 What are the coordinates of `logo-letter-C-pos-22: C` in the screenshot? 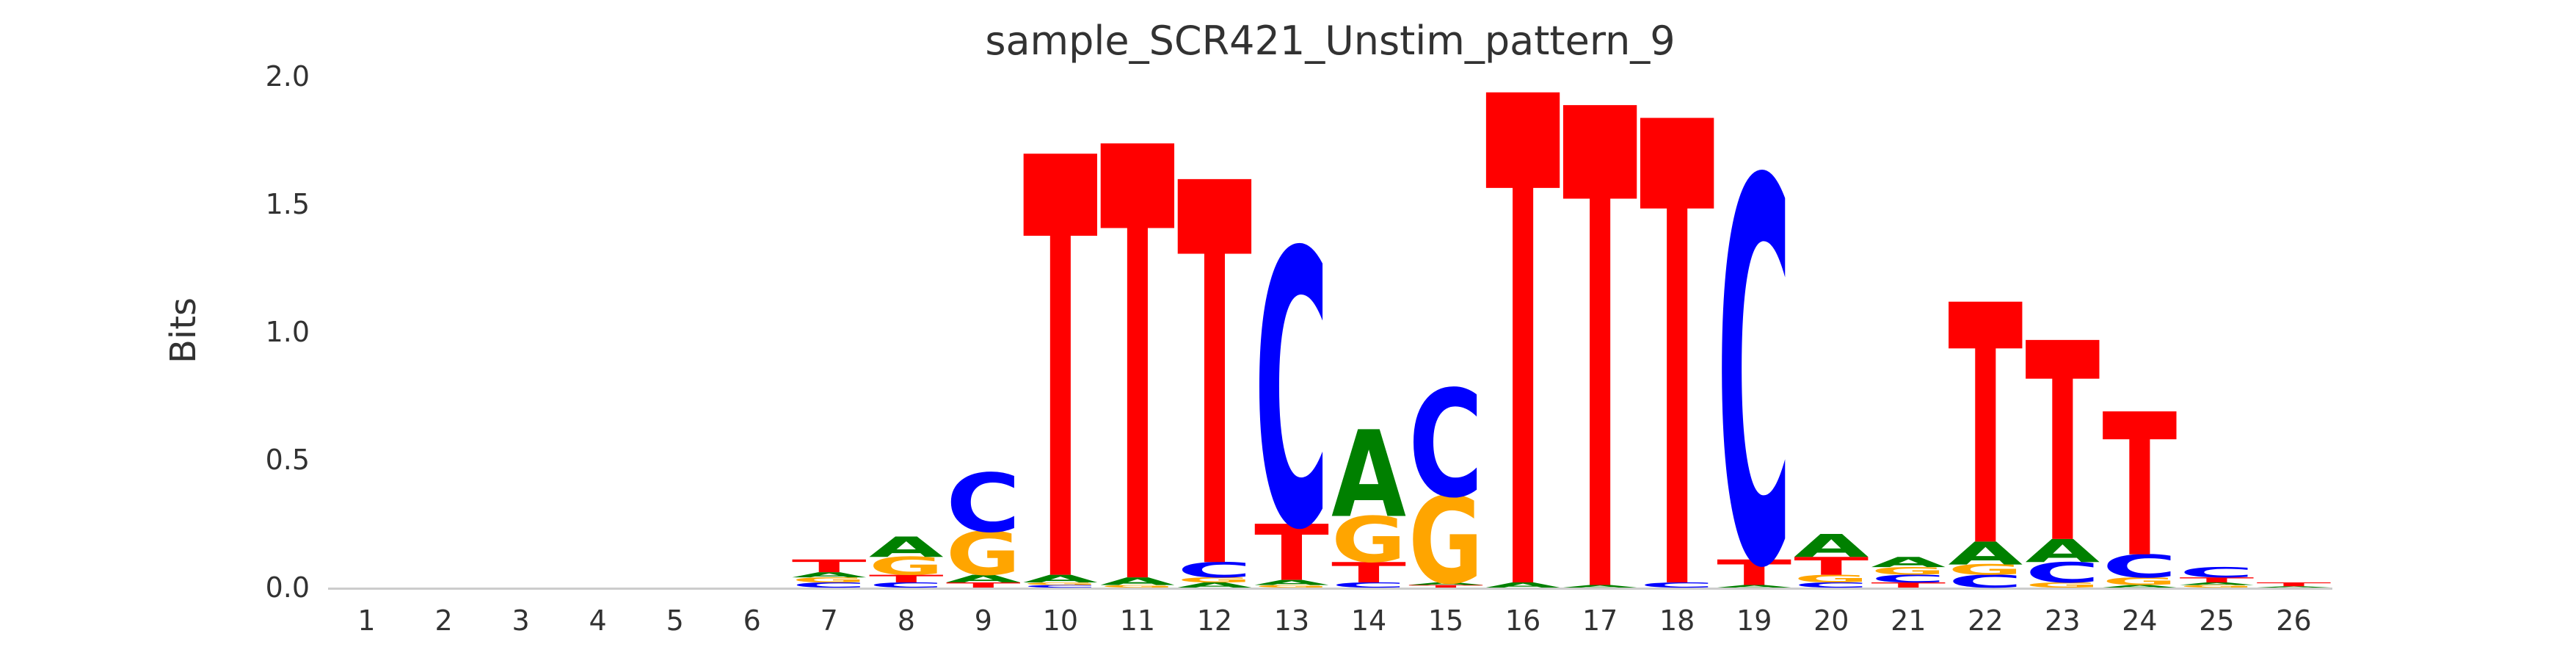 It's located at (1985, 581).